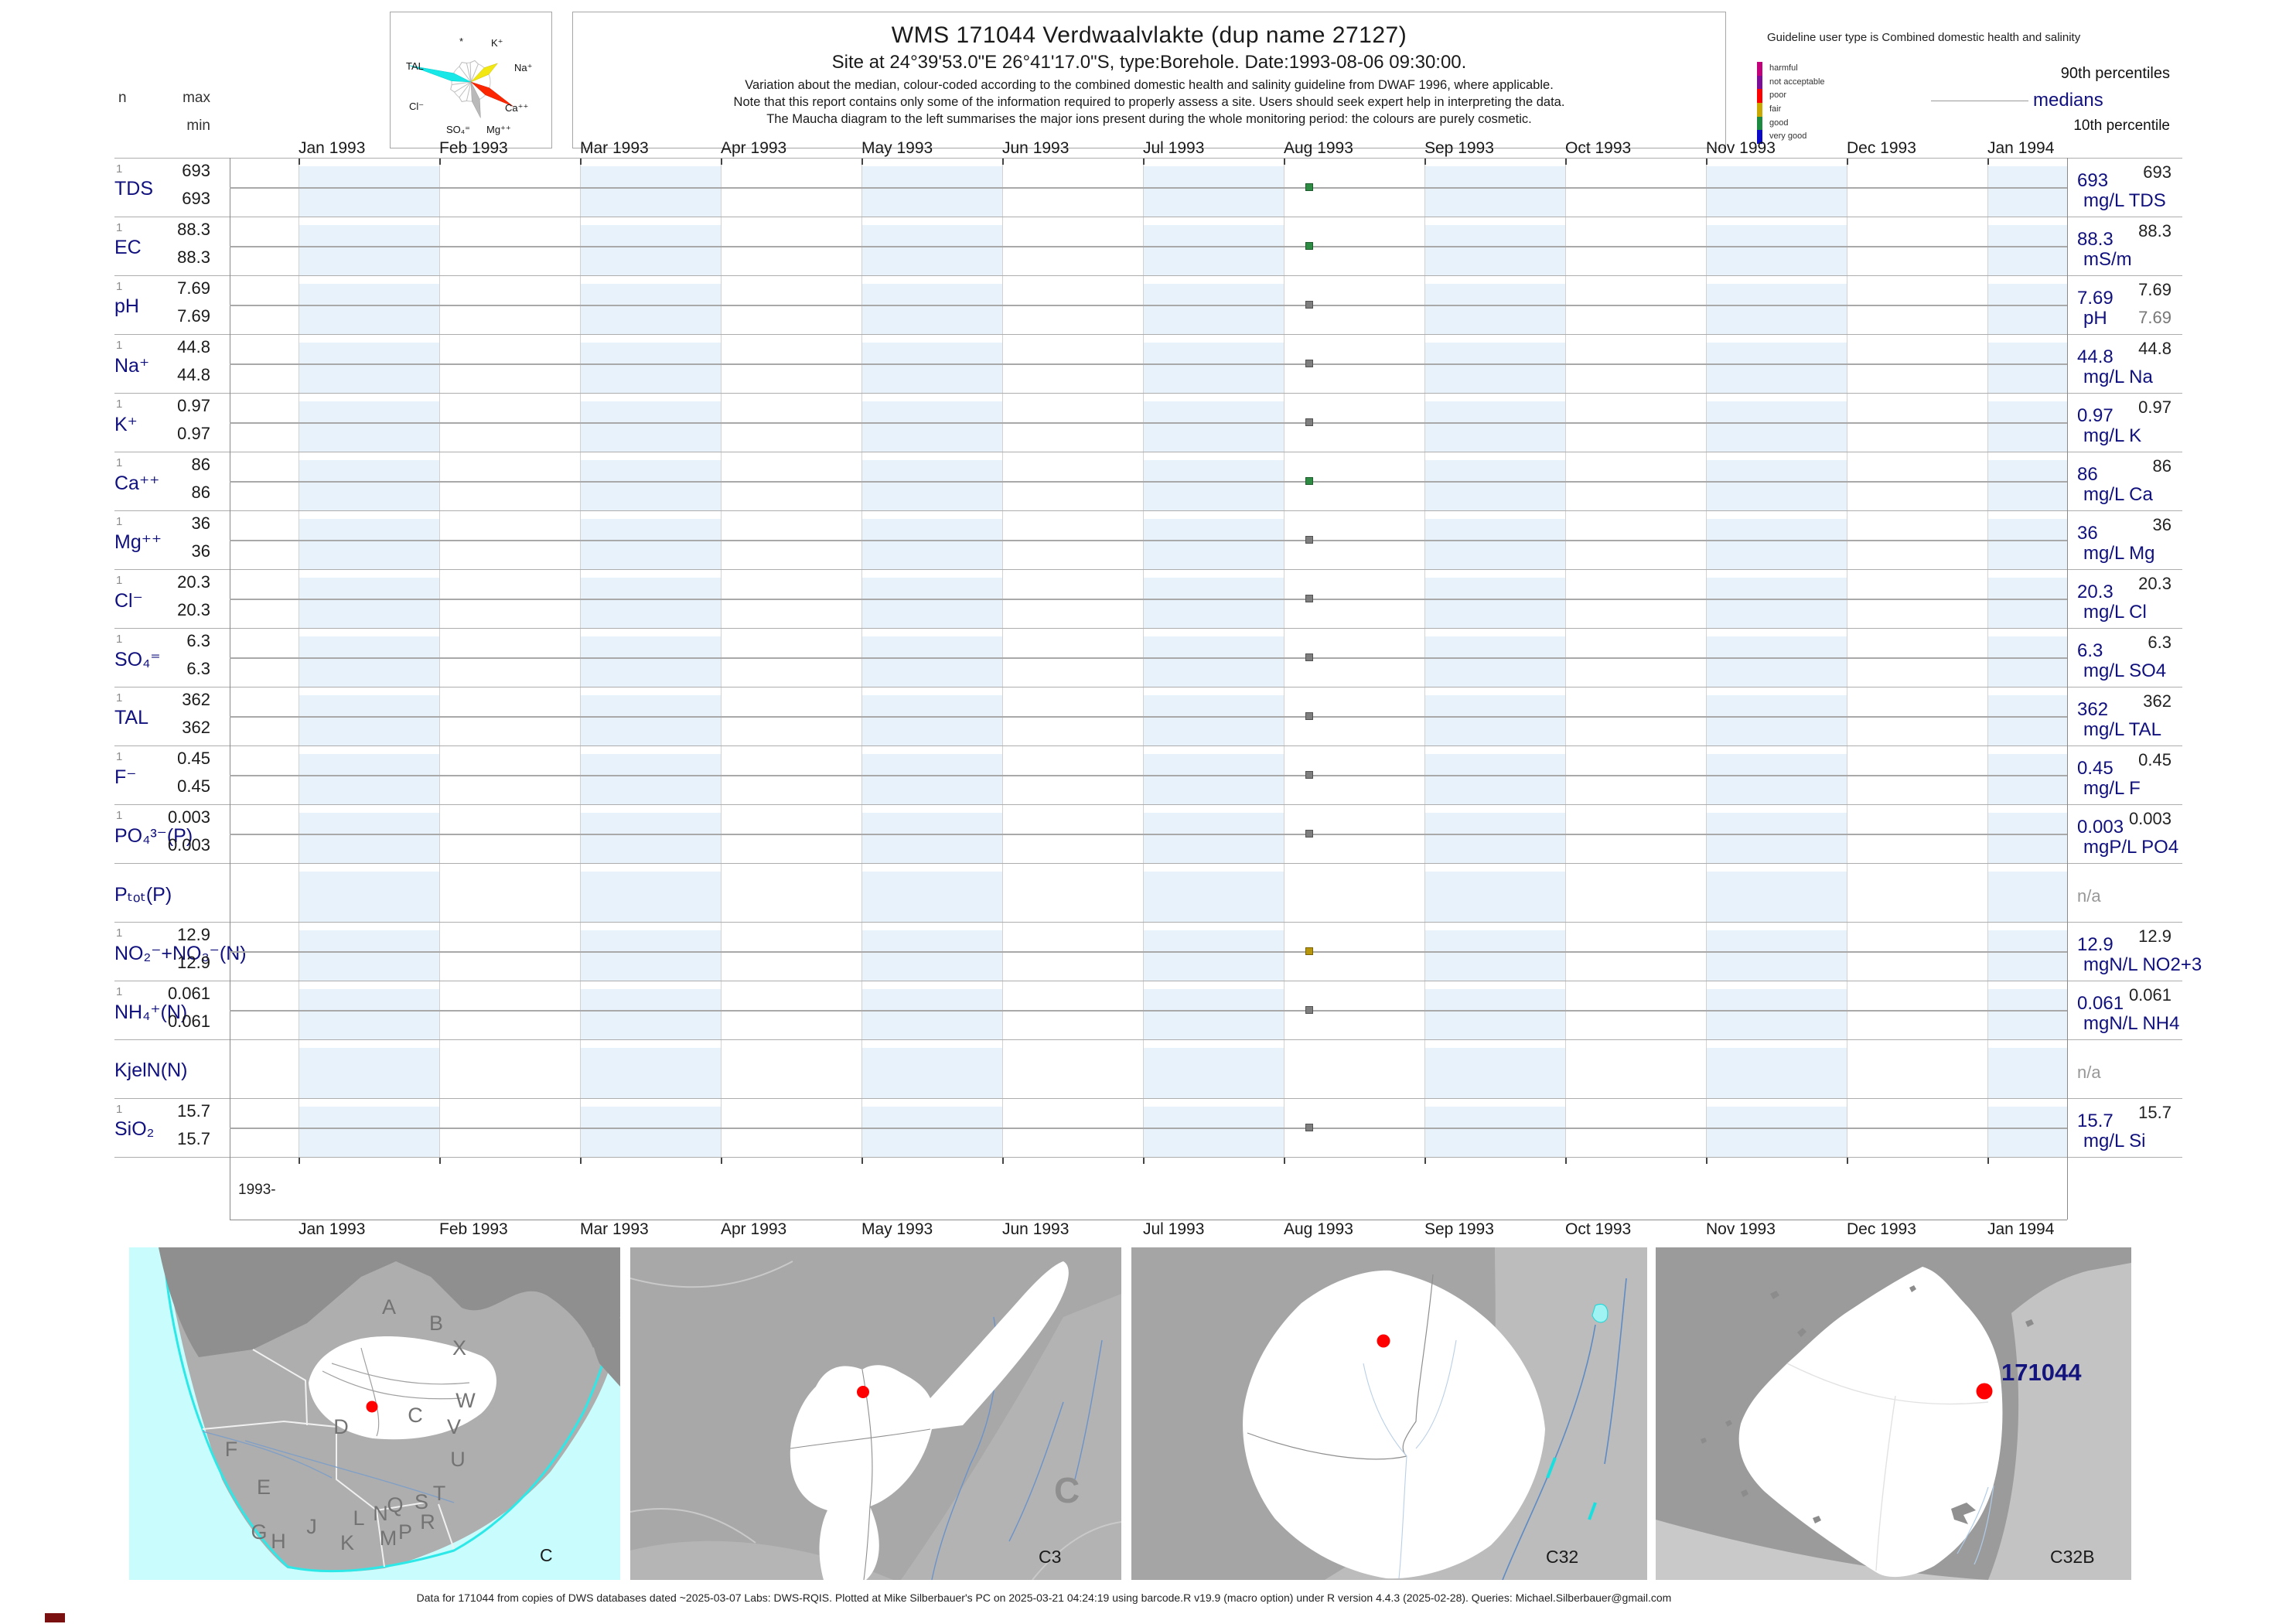  What do you see at coordinates (2095, 945) in the screenshot?
I see `median-value: 12.9` at bounding box center [2095, 945].